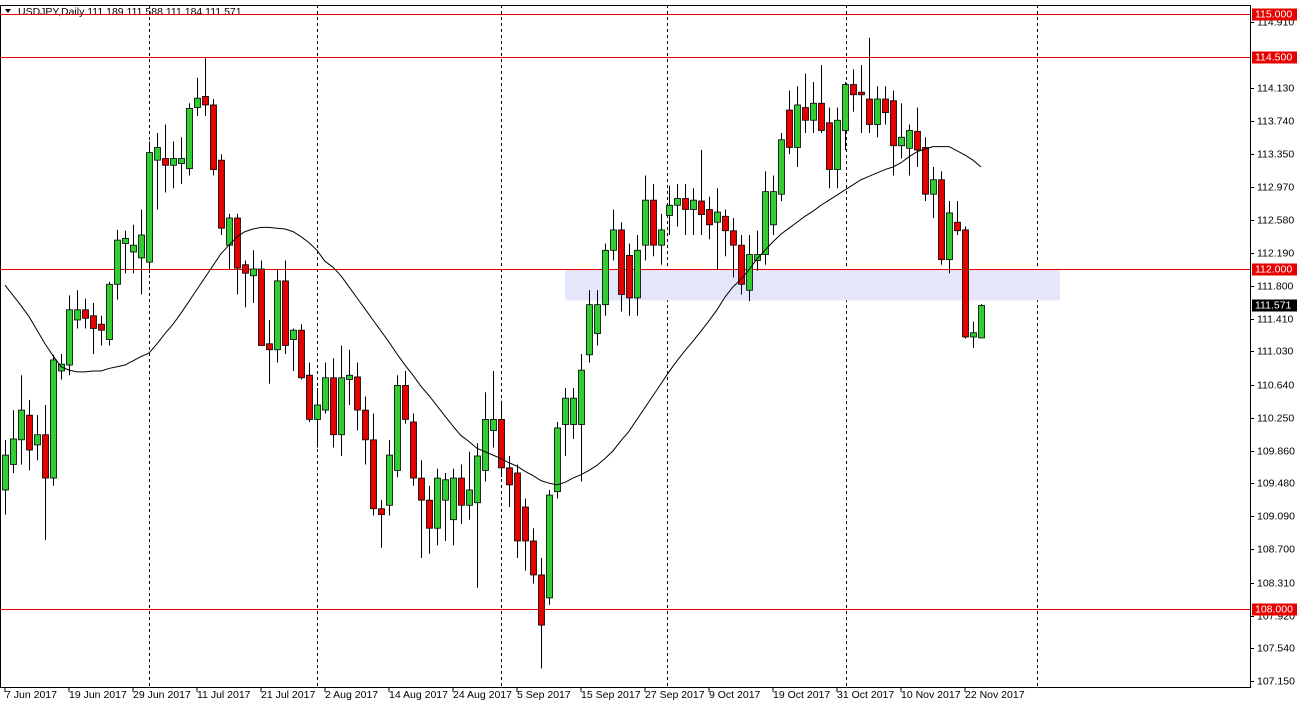 This screenshot has width=1297, height=708. What do you see at coordinates (1276, 451) in the screenshot?
I see `y-tick-label: 109.860` at bounding box center [1276, 451].